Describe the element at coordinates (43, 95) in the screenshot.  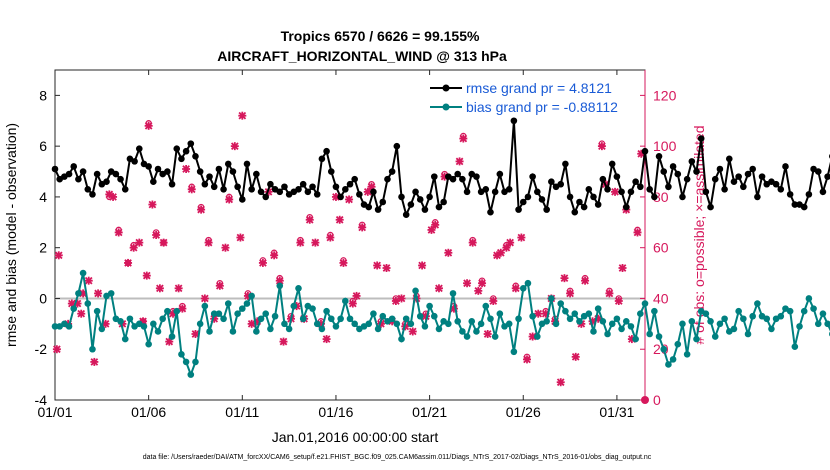
I see `y-left-tick-label: 8` at that location.